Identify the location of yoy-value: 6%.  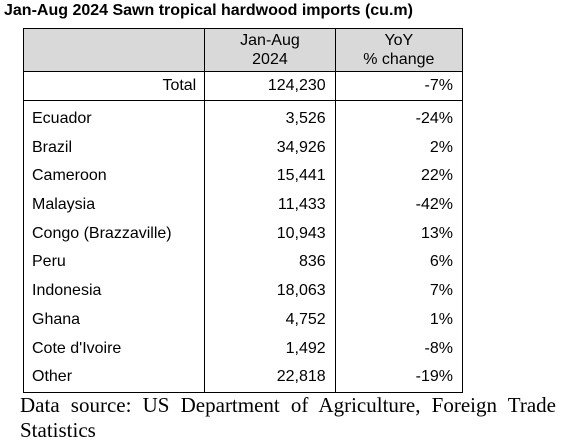
(441, 262).